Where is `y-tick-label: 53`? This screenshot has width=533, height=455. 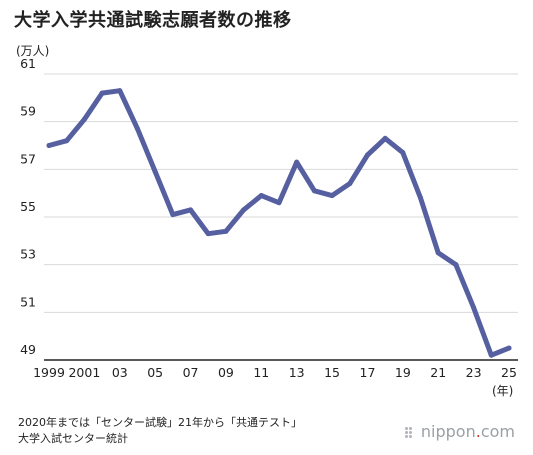 y-tick-label: 53 is located at coordinates (28, 254).